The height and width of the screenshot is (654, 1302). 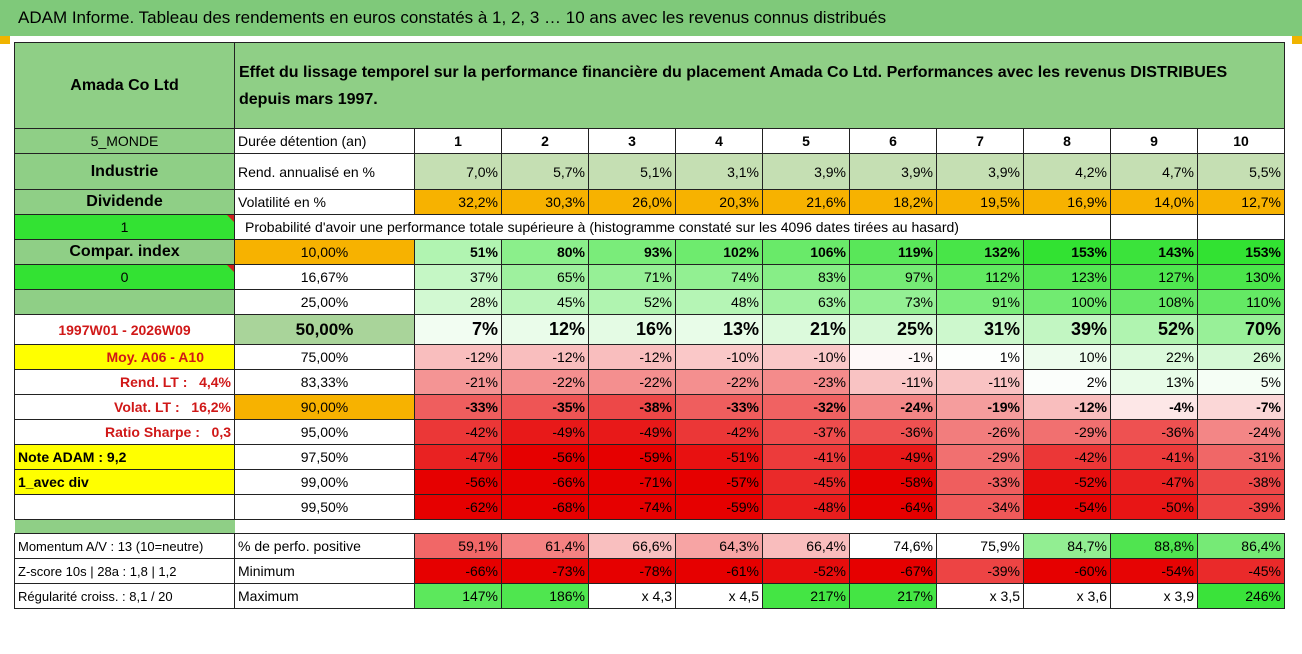 What do you see at coordinates (632, 141) in the screenshot?
I see `year-header: 3` at bounding box center [632, 141].